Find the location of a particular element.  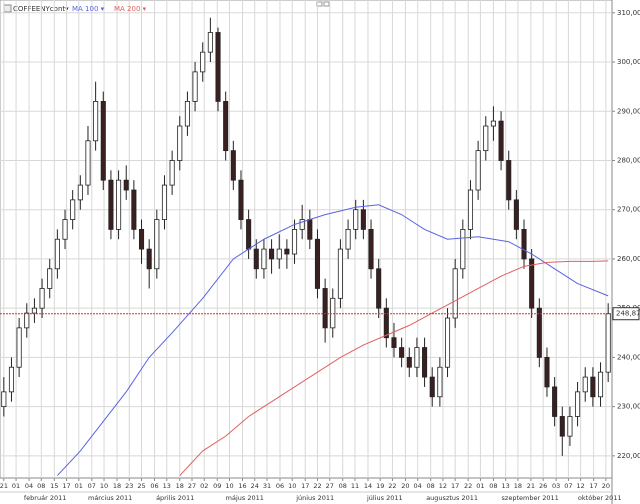

last-price-box is located at coordinates (626, 314).